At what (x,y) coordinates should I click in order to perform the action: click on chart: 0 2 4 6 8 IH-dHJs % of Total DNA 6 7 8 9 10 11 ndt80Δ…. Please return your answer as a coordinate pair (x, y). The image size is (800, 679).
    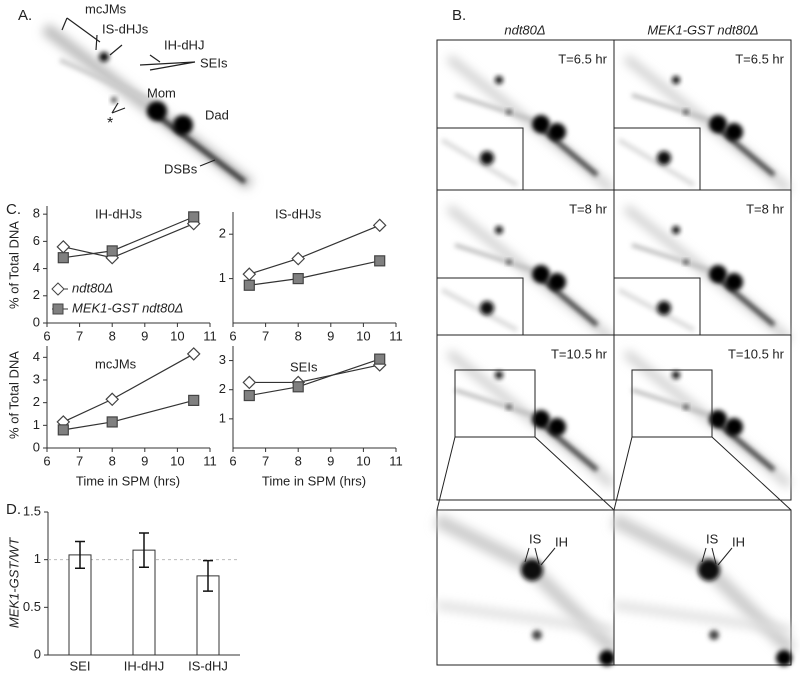
    Looking at the image, I should click on (111, 275).